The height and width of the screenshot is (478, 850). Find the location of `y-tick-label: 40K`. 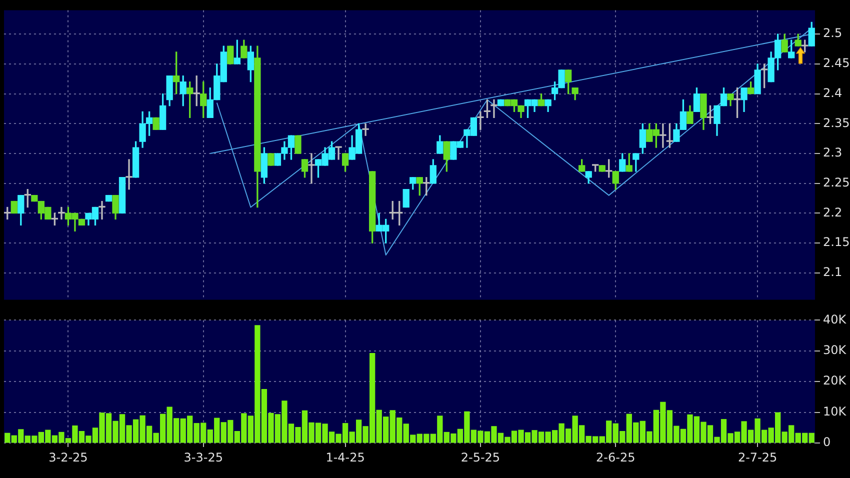

y-tick-label: 40K is located at coordinates (835, 319).